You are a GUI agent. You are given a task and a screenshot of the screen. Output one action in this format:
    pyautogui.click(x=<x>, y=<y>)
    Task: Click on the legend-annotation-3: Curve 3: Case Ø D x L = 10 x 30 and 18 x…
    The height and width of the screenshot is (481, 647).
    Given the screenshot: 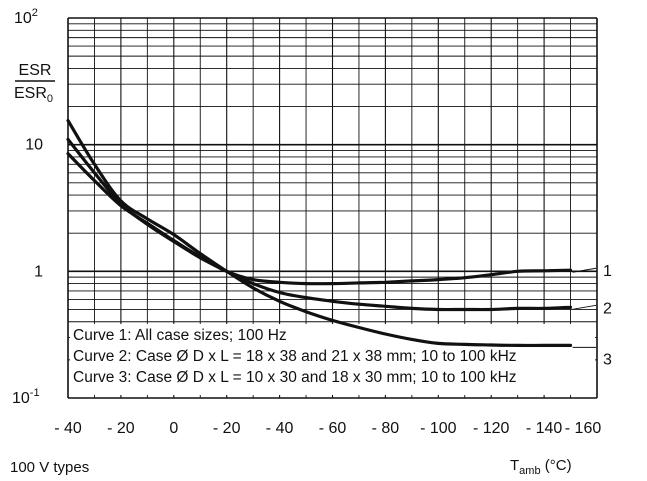 What is the action you would take?
    pyautogui.click(x=295, y=377)
    